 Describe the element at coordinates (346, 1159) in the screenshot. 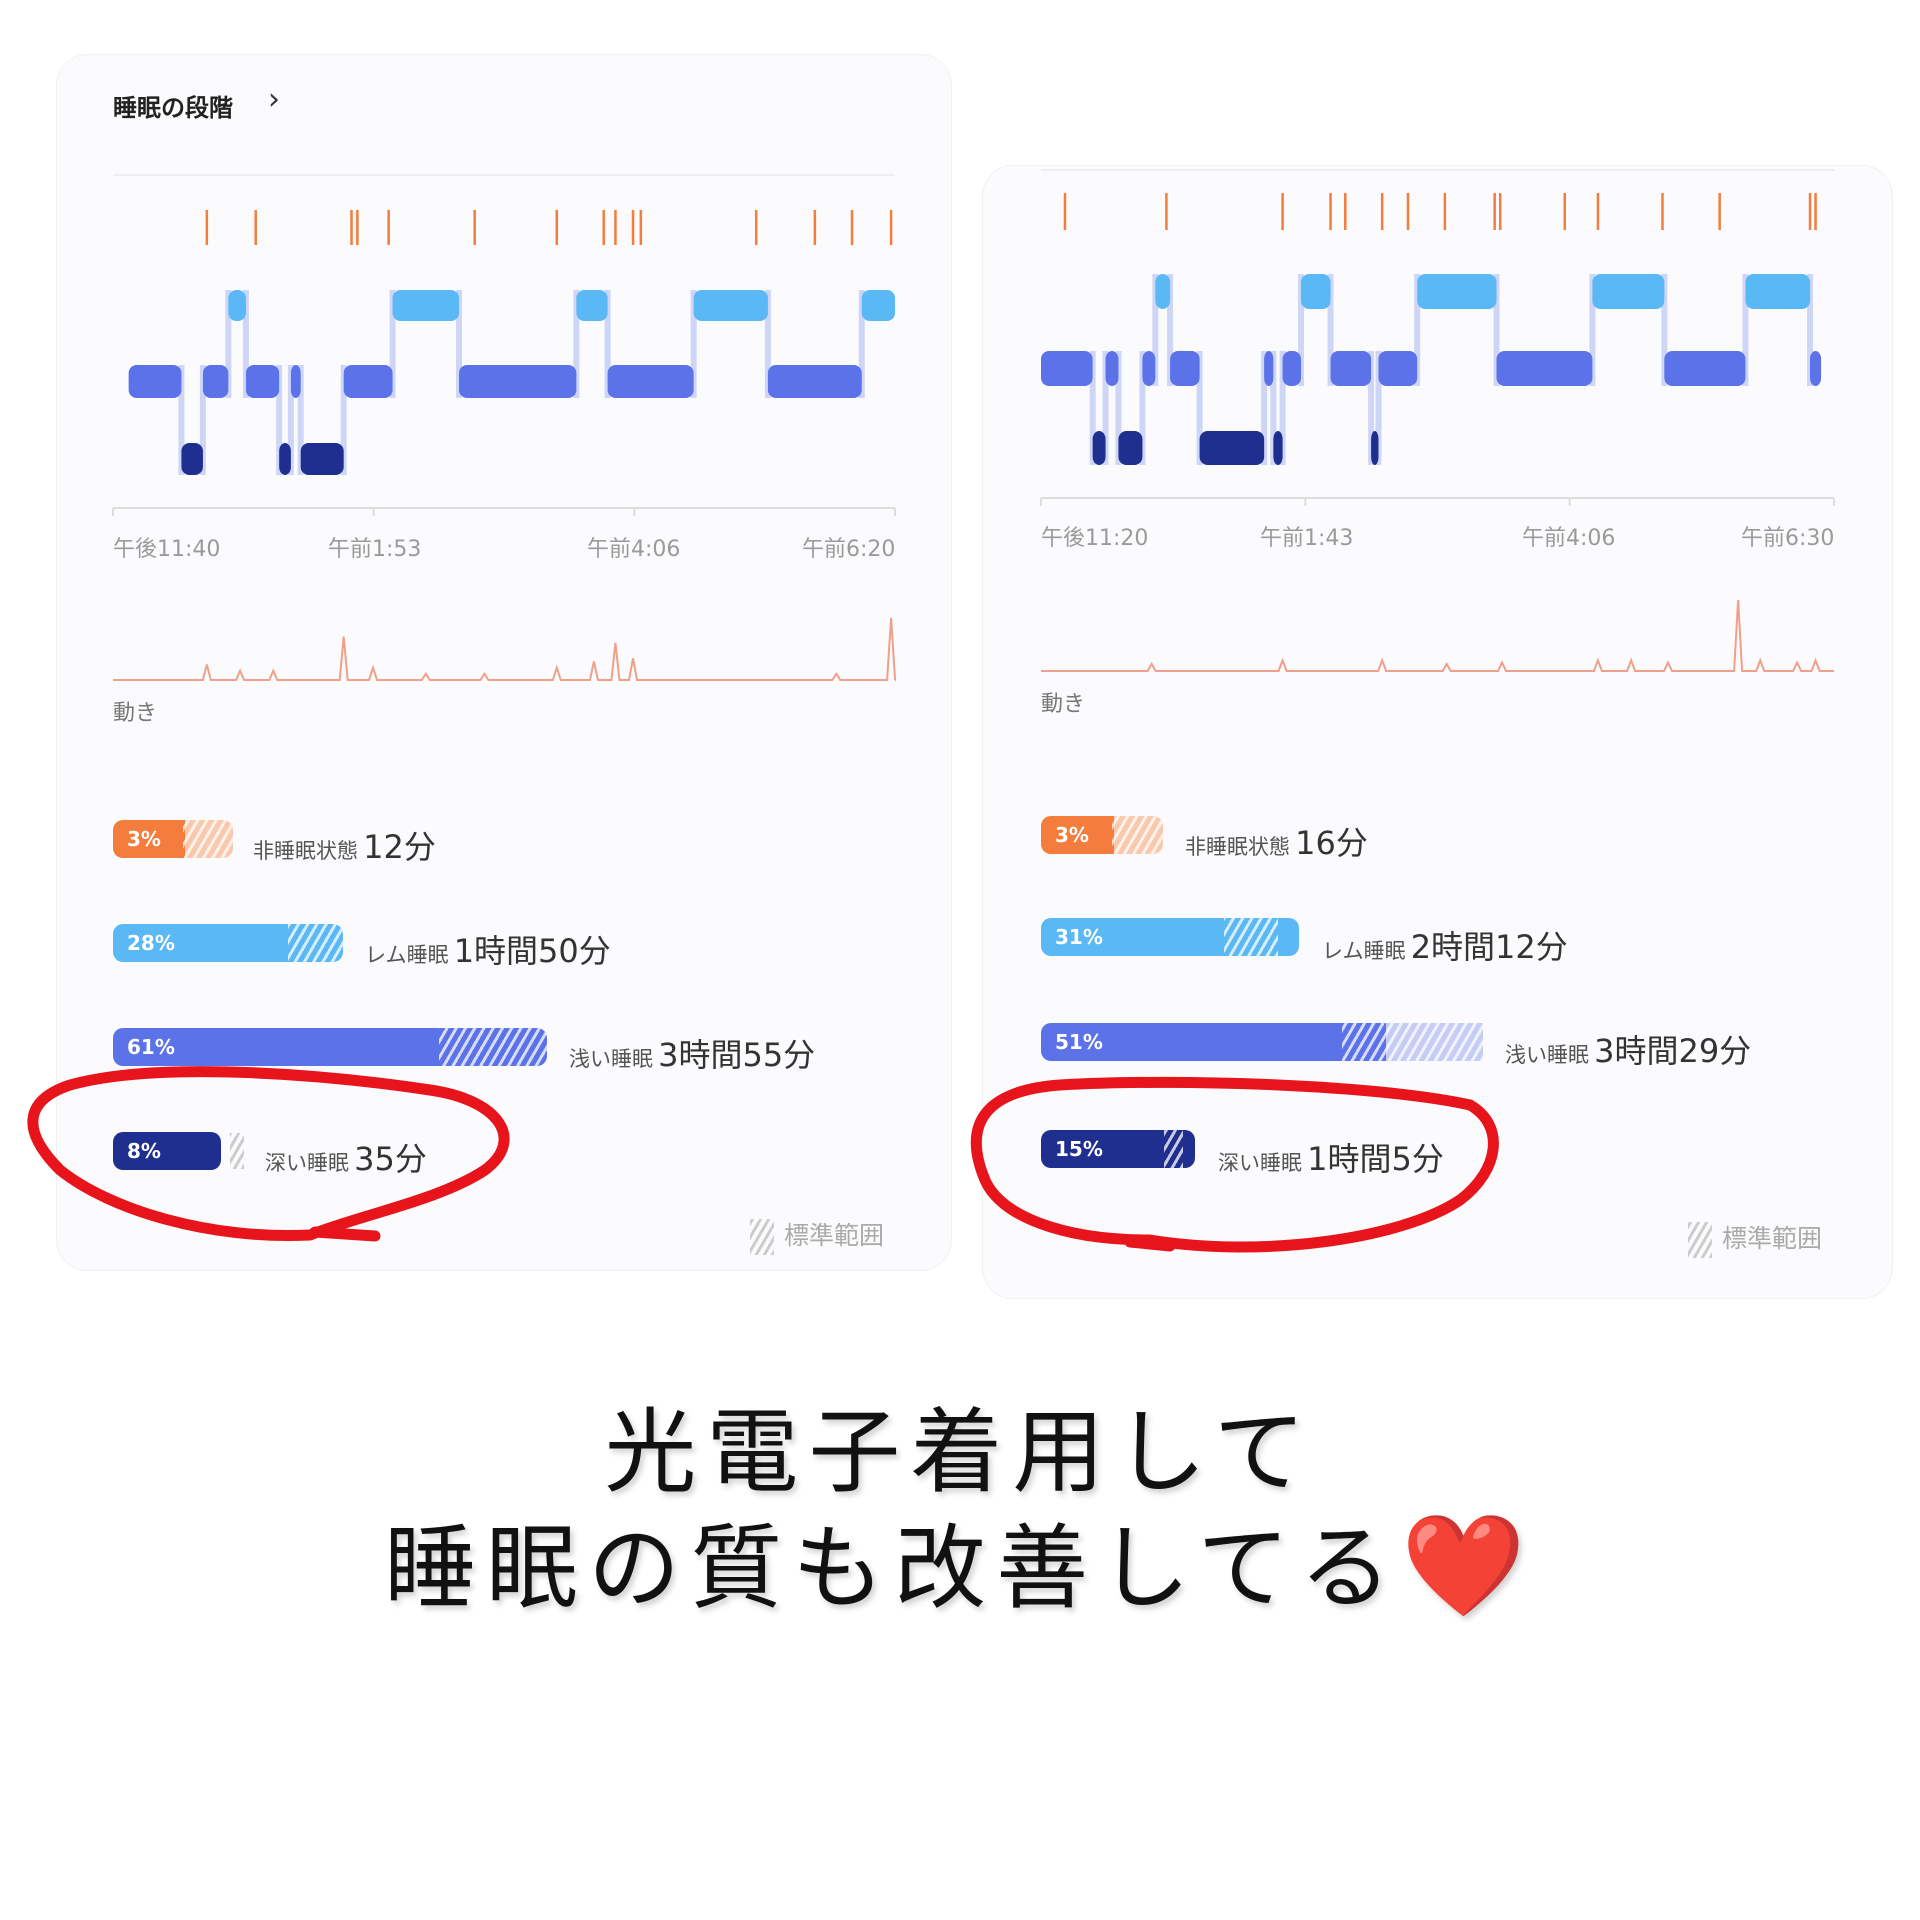

I see `legend-row-deep: 深い睡眠 35分` at that location.